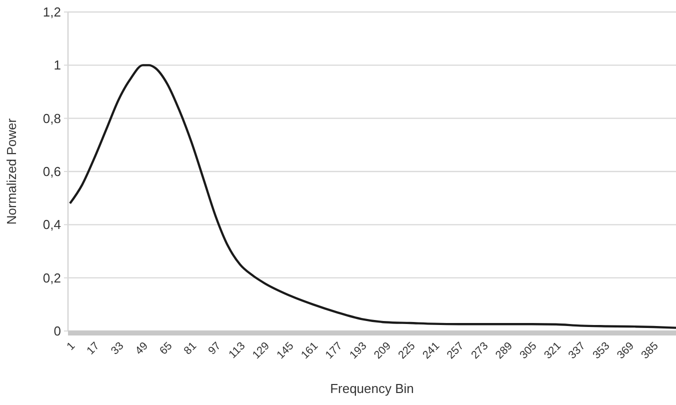  What do you see at coordinates (71, 346) in the screenshot?
I see `x-tick-label: 1` at bounding box center [71, 346].